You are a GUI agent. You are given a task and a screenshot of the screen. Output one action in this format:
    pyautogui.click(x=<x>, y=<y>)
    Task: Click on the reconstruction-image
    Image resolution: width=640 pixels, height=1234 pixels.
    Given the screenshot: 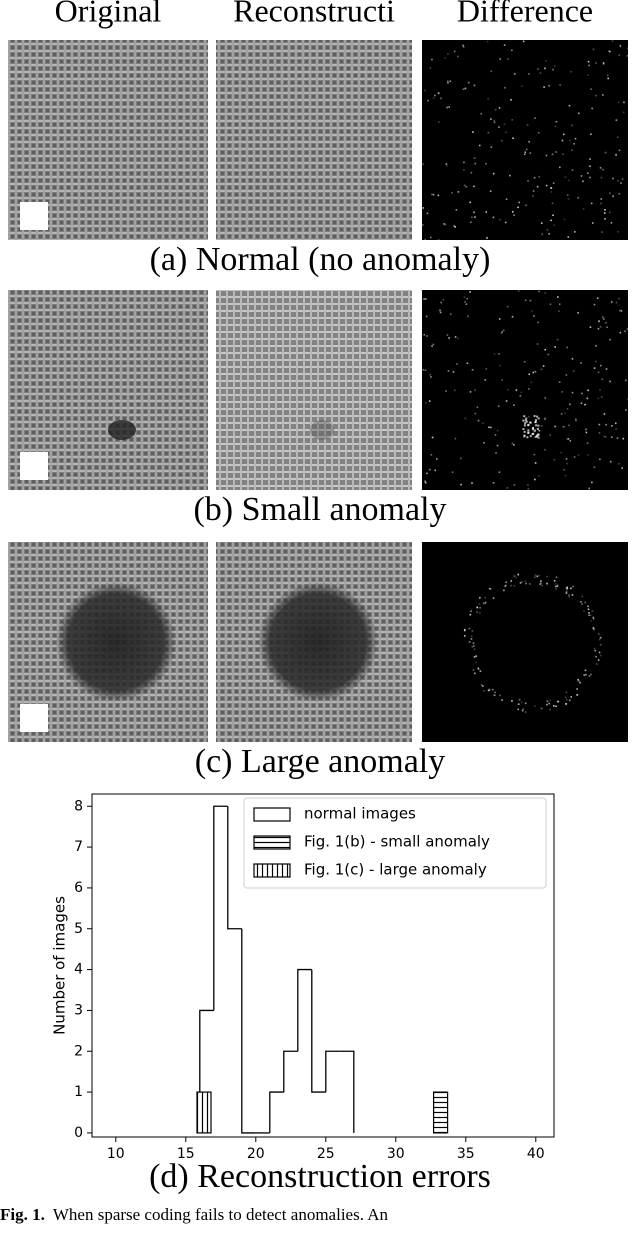 What is the action you would take?
    pyautogui.click(x=314, y=140)
    